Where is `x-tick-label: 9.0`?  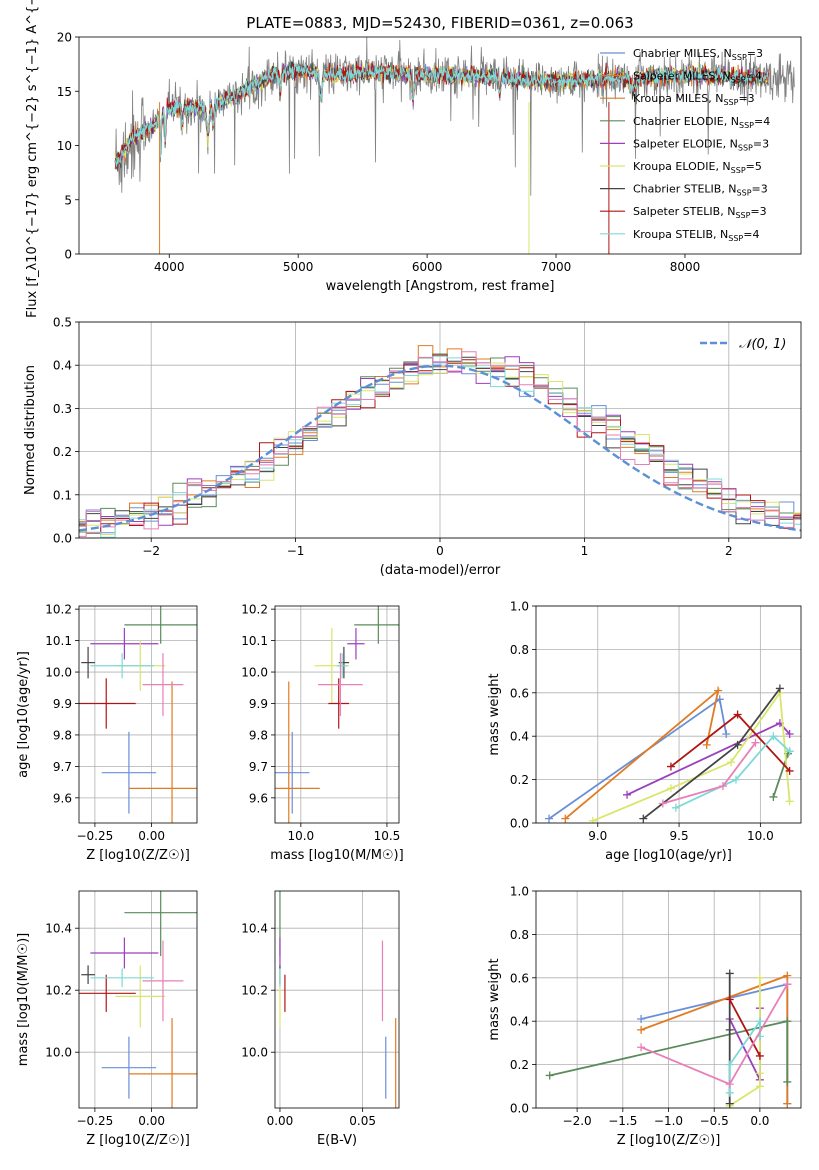
x-tick-label: 9.0 is located at coordinates (597, 836).